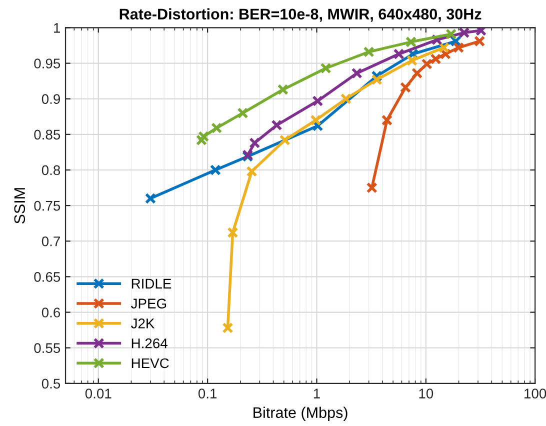  Describe the element at coordinates (51, 170) in the screenshot. I see `y-tick-label: 0.8` at that location.